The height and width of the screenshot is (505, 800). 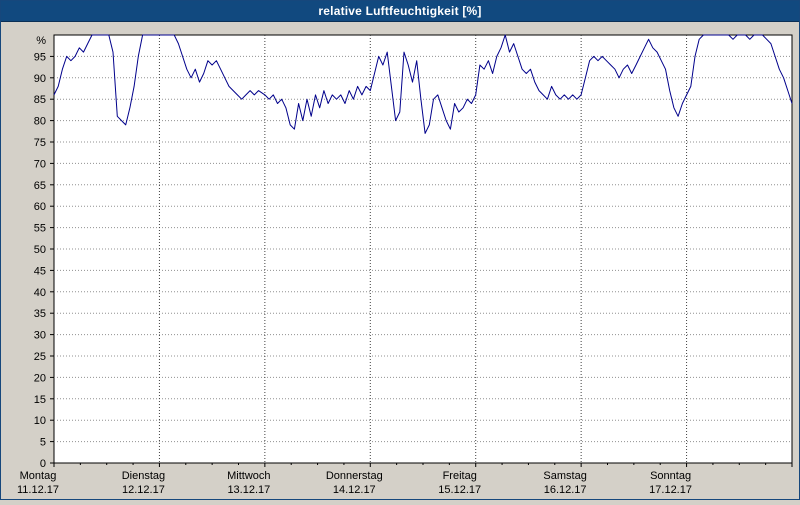 What do you see at coordinates (40, 79) in the screenshot?
I see `y-tick-label: 90` at bounding box center [40, 79].